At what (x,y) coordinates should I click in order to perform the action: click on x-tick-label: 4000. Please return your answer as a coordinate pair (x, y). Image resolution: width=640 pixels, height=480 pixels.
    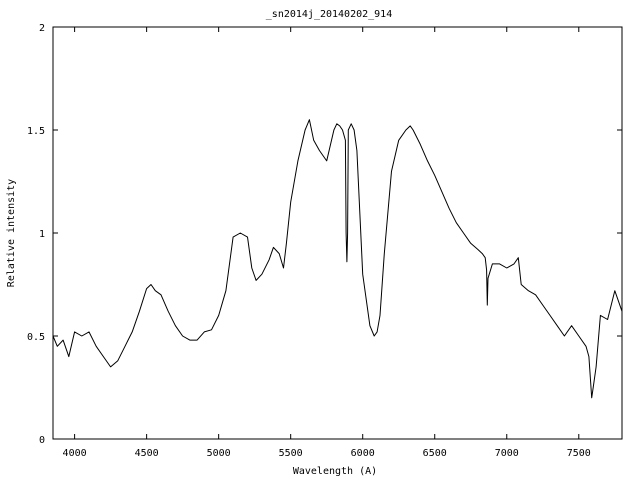
    Looking at the image, I should click on (75, 453).